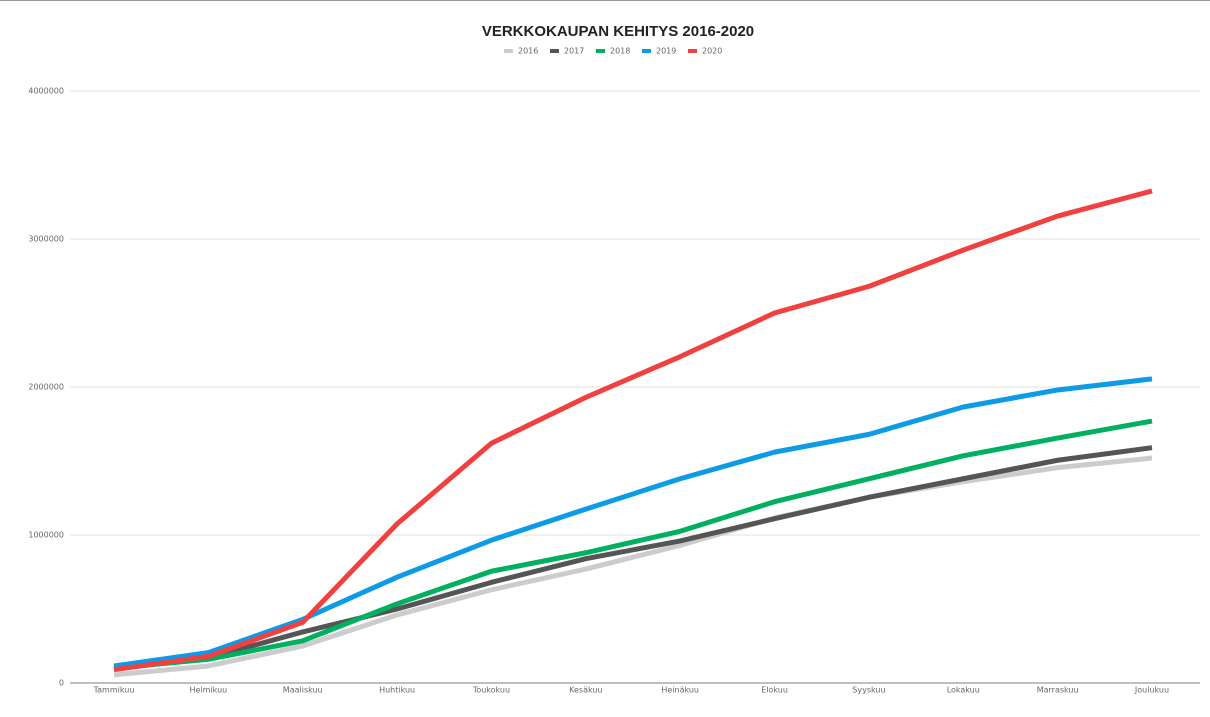 The image size is (1210, 717). I want to click on x-tick-label: Maaliskuu, so click(303, 690).